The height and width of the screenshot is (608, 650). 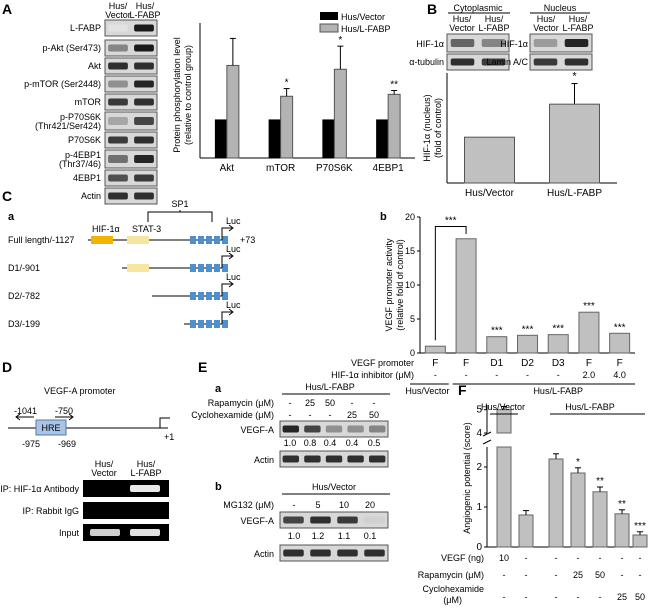 I want to click on f-group-label: Hus/L-FABP, so click(x=590, y=407).